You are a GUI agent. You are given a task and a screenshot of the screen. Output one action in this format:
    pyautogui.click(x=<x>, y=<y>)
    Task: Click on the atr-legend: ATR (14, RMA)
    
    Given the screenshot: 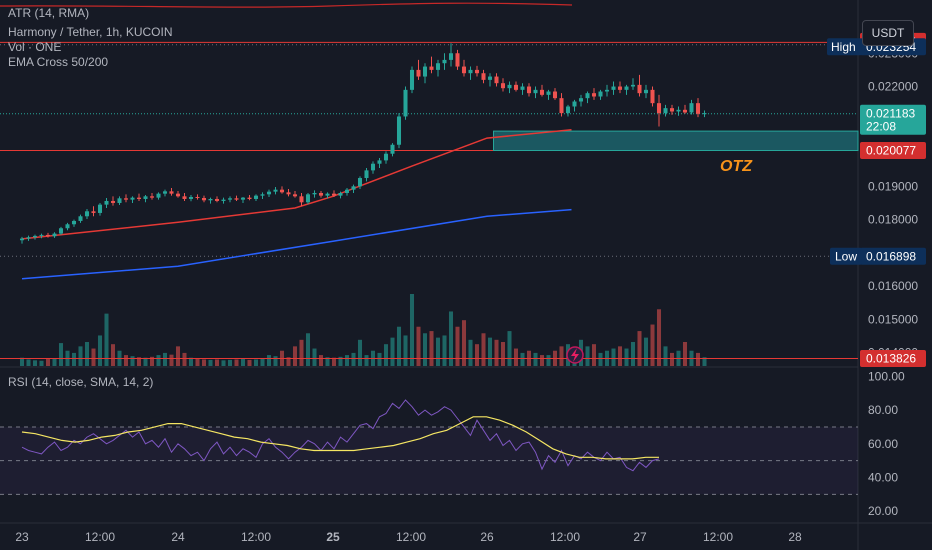 What is the action you would take?
    pyautogui.click(x=48, y=13)
    